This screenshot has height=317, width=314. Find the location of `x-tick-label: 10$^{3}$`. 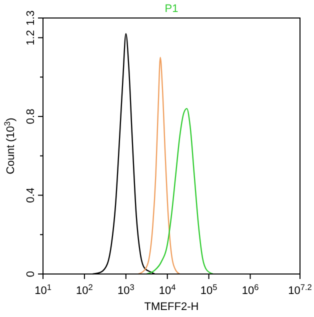

x-tick-label: 10$^{3}$ is located at coordinates (126, 289).